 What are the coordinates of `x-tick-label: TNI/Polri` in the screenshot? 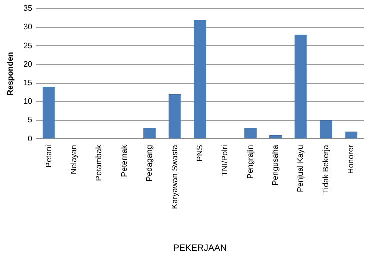 It's located at (225, 160).